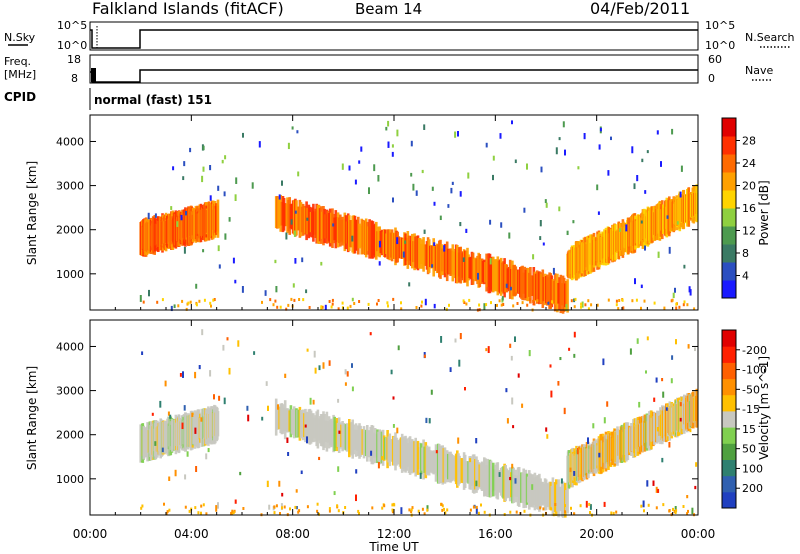 The height and width of the screenshot is (554, 800). Describe the element at coordinates (20, 74) in the screenshot. I see `freq-unit-label: [MHz]` at that location.